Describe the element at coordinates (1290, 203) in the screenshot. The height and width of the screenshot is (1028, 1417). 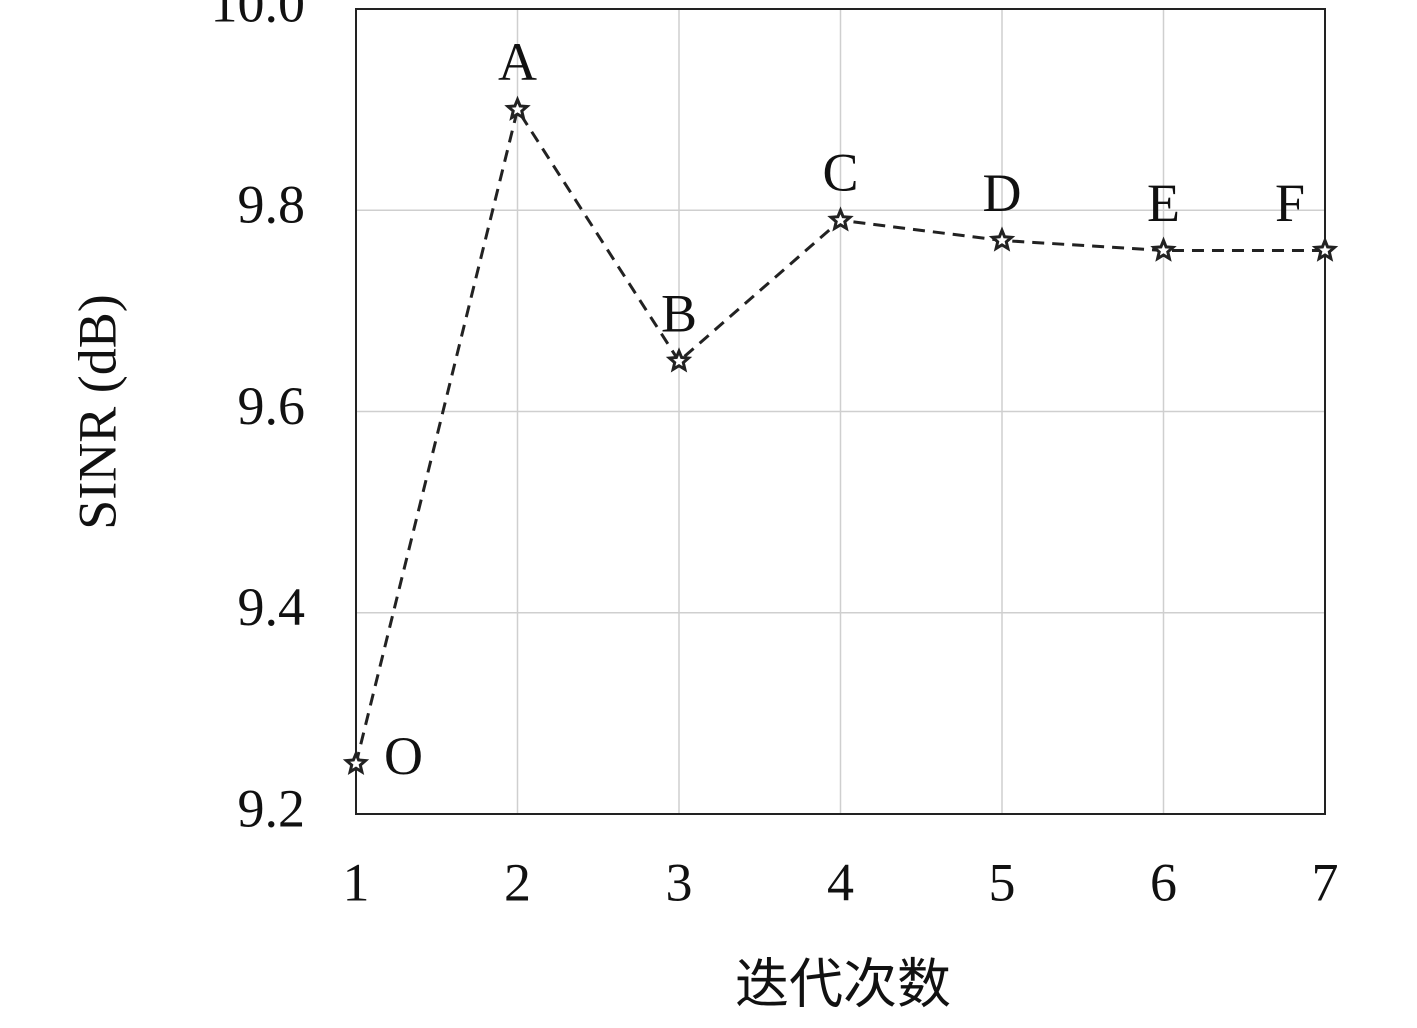
I see `point-label: F` at that location.